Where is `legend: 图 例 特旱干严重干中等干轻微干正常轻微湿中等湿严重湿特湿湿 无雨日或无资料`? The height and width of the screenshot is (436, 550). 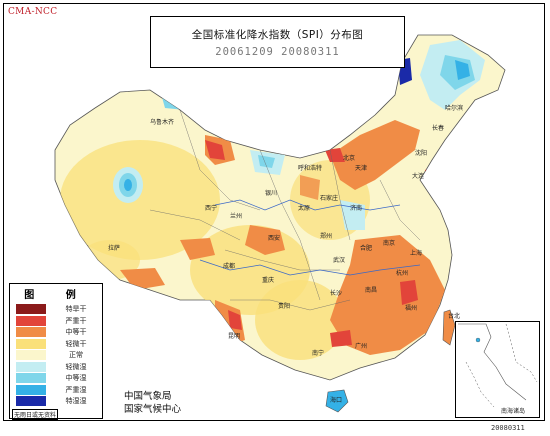
legend: 图 例 特旱干严重干中等干轻微干正常轻微湿中等湿严重湿特湿湿 无雨日或无资料 is located at coordinates (56, 351).